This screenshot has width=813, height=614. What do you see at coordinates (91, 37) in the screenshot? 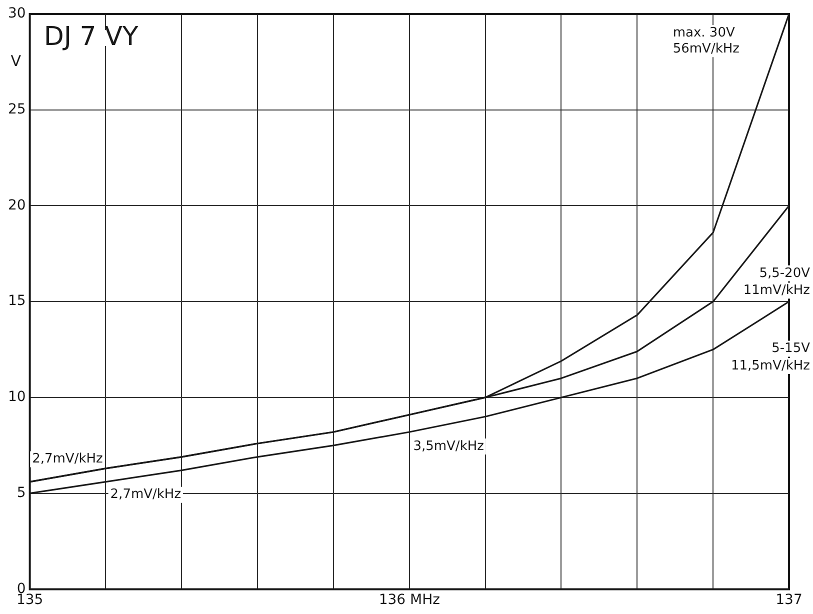
I see `chart-title: DJ 7 VY` at bounding box center [91, 37].